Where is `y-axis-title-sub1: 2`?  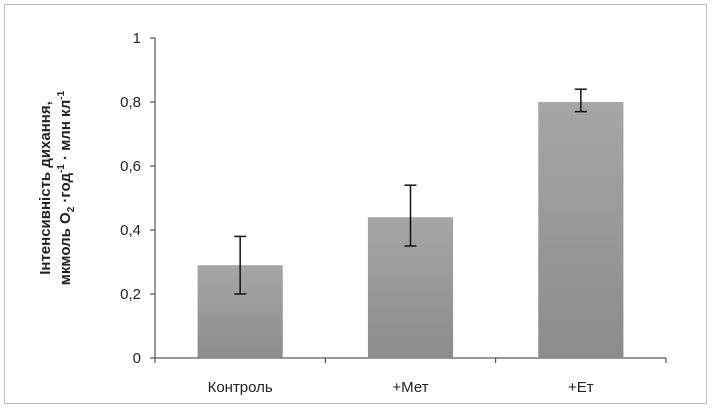
y-axis-title-sub1: 2 is located at coordinates (71, 209).